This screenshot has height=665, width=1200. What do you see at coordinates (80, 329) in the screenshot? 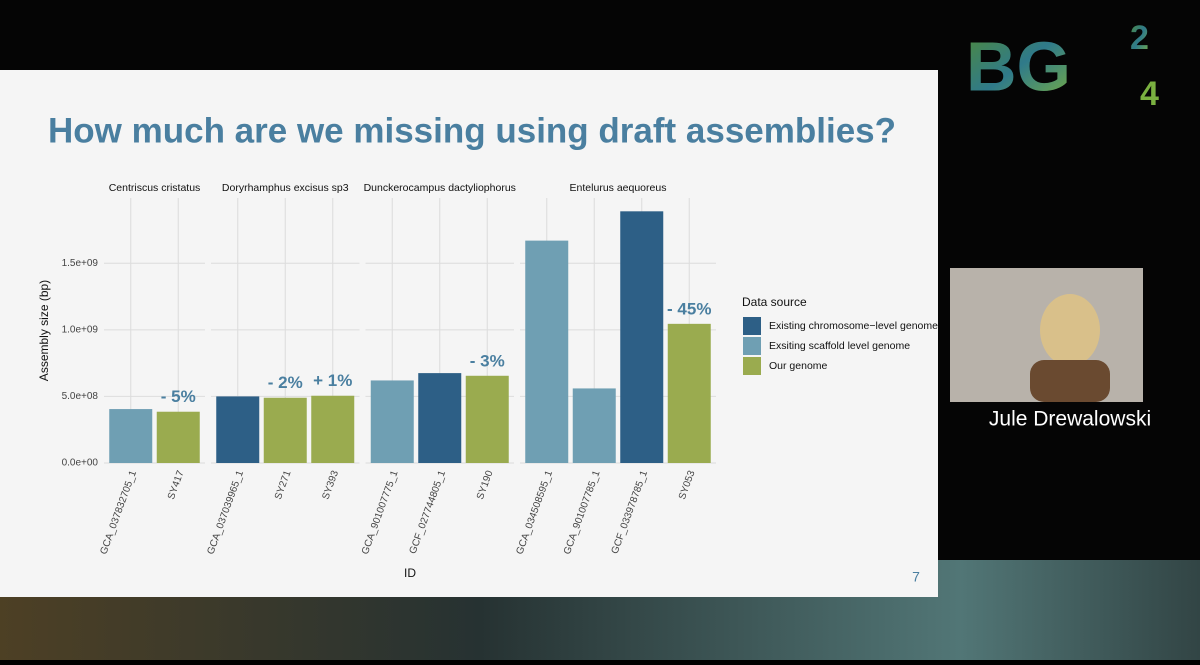
I see `y-tick-label: 1.0e+09` at bounding box center [80, 329].